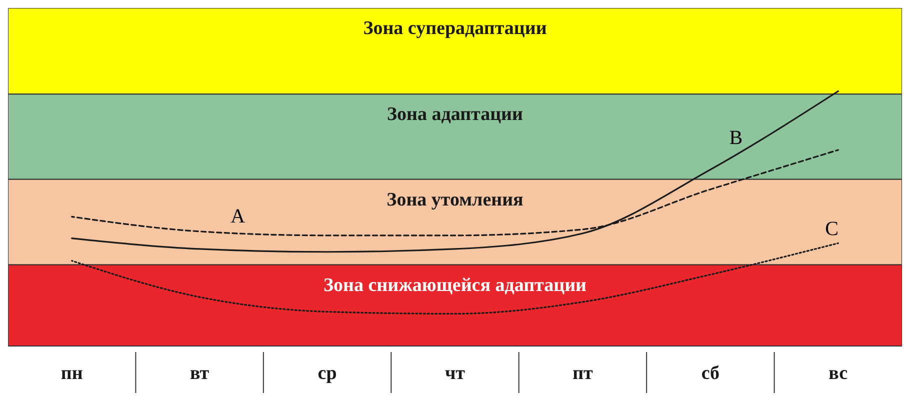  I want to click on x-tick-label: вт, so click(200, 373).